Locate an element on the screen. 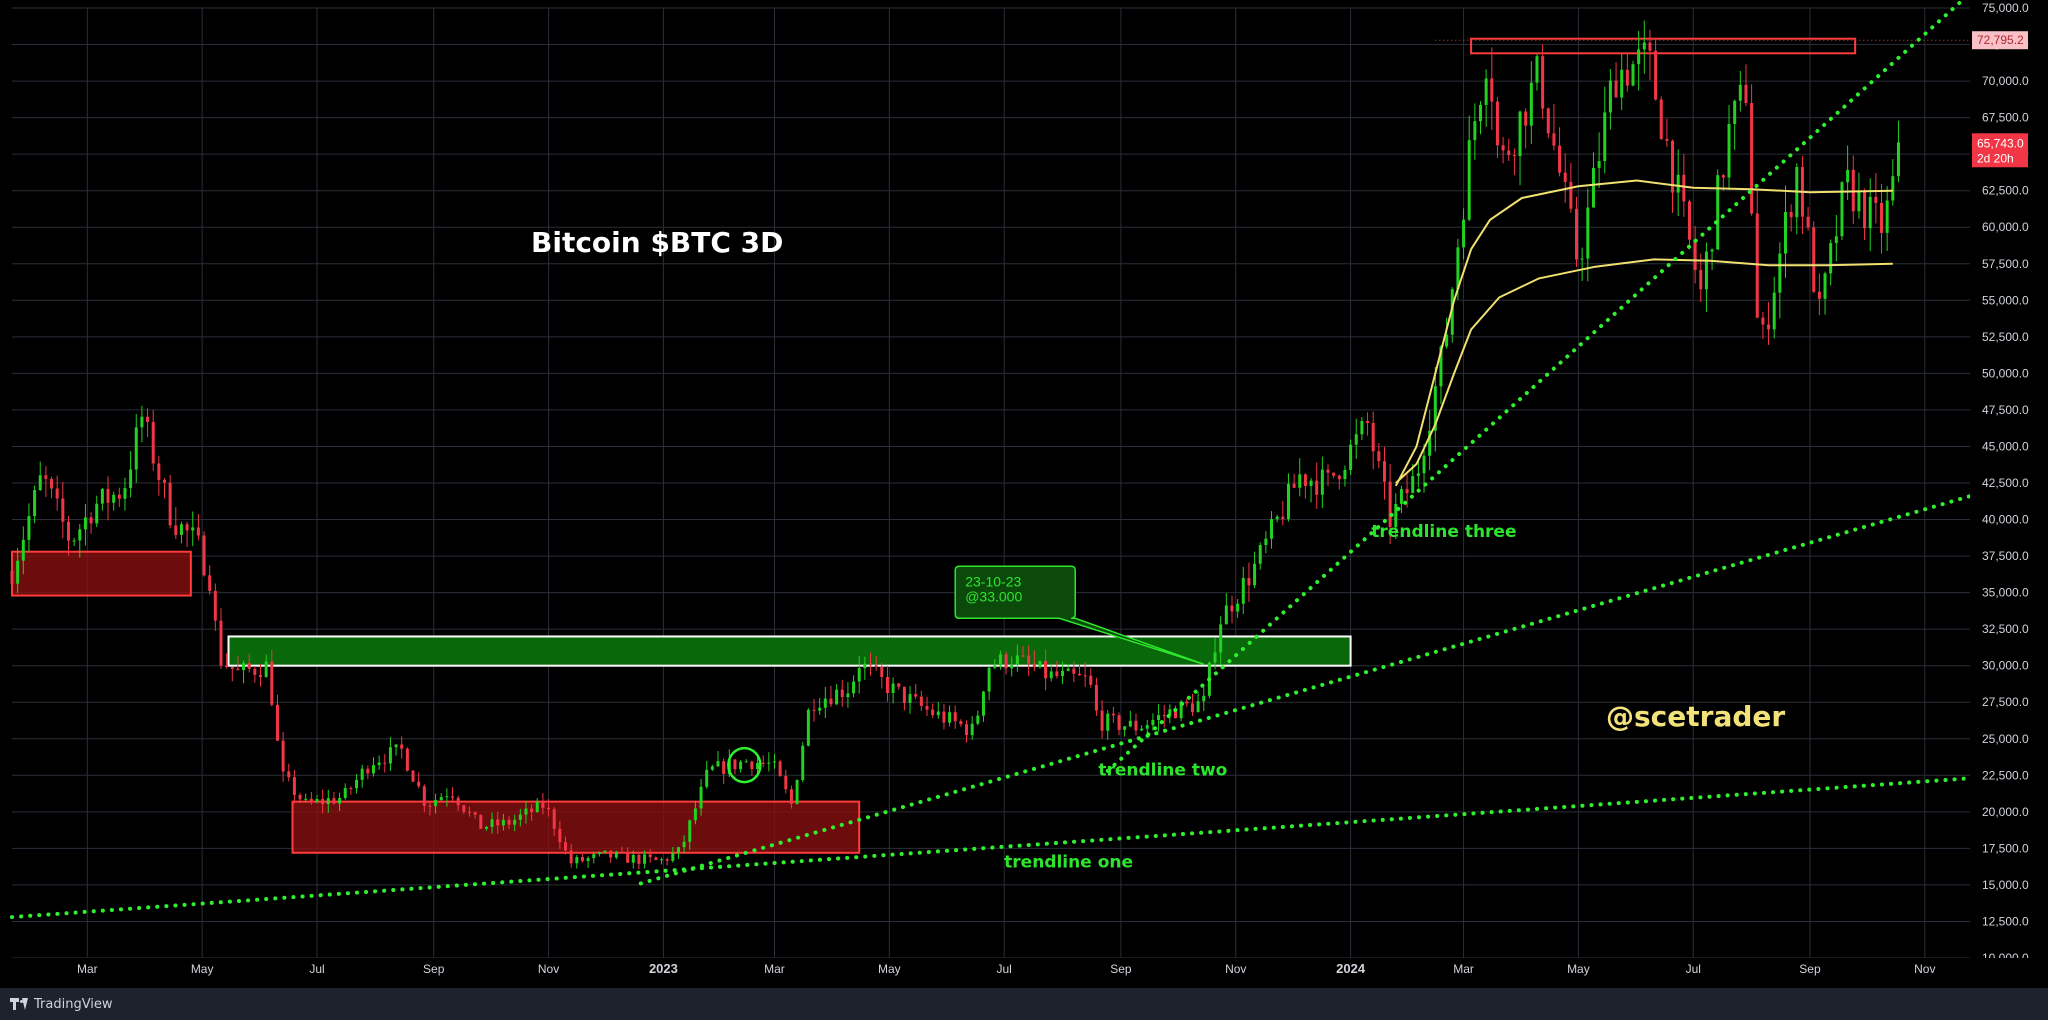  time-tick-label: Jul is located at coordinates (316, 969).